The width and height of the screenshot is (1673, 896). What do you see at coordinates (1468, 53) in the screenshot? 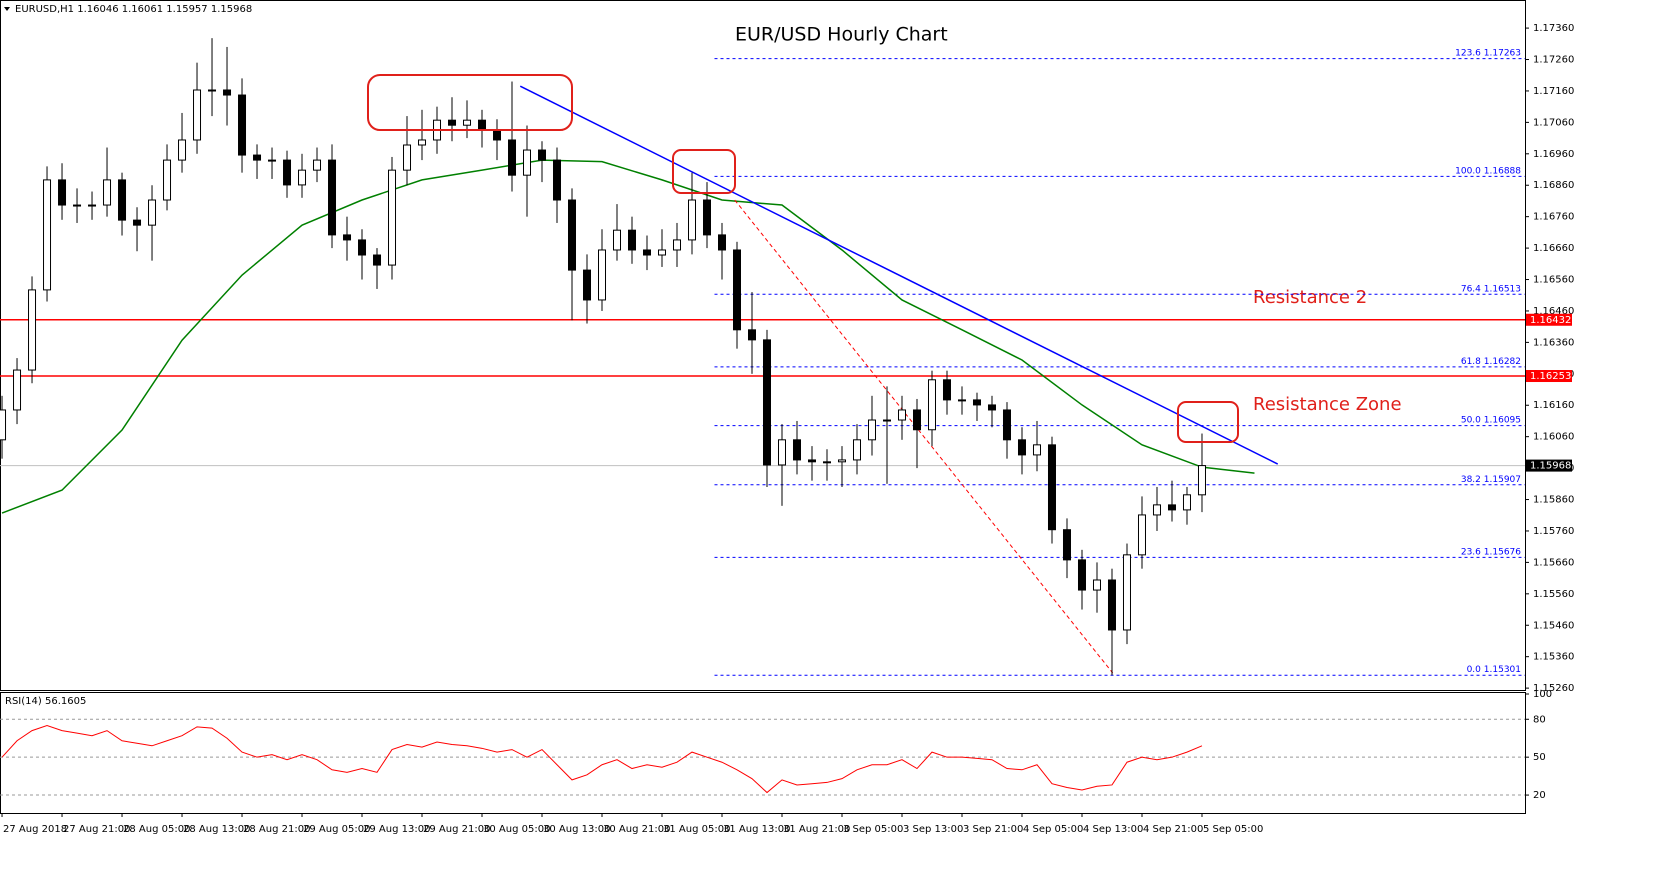
I see `fib-ratio: 123.6` at bounding box center [1468, 53].